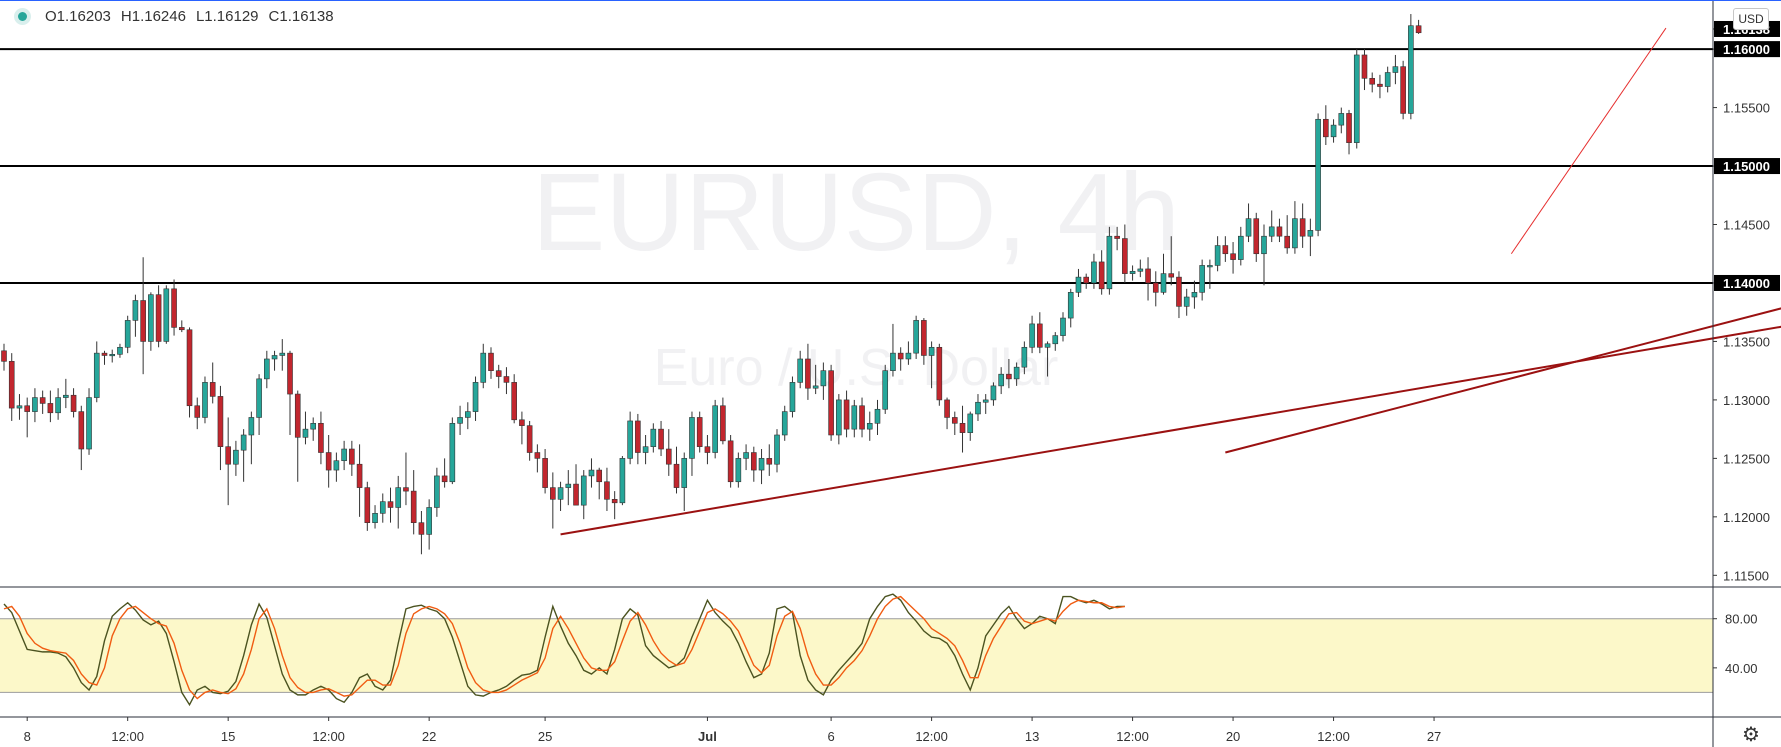 Image resolution: width=1781 pixels, height=747 pixels. What do you see at coordinates (1032, 736) in the screenshot?
I see `time-tick-label: 13` at bounding box center [1032, 736].